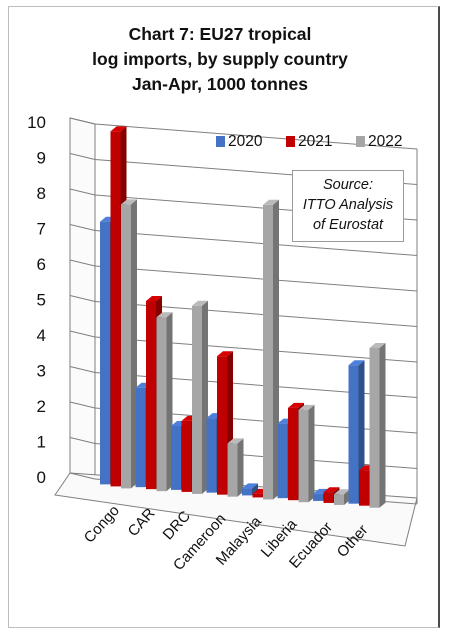 The image size is (454, 636). I want to click on bar-malaysia-2022, so click(271, 349).